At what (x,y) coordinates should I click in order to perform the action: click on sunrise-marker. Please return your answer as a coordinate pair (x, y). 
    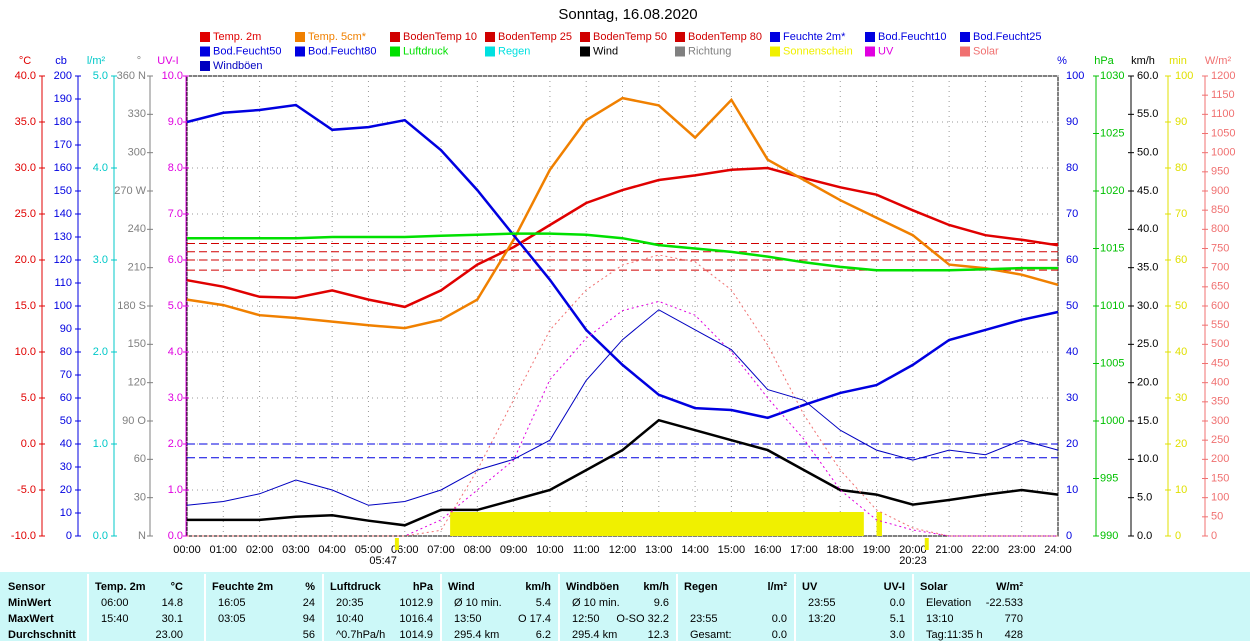
    Looking at the image, I should click on (396, 544).